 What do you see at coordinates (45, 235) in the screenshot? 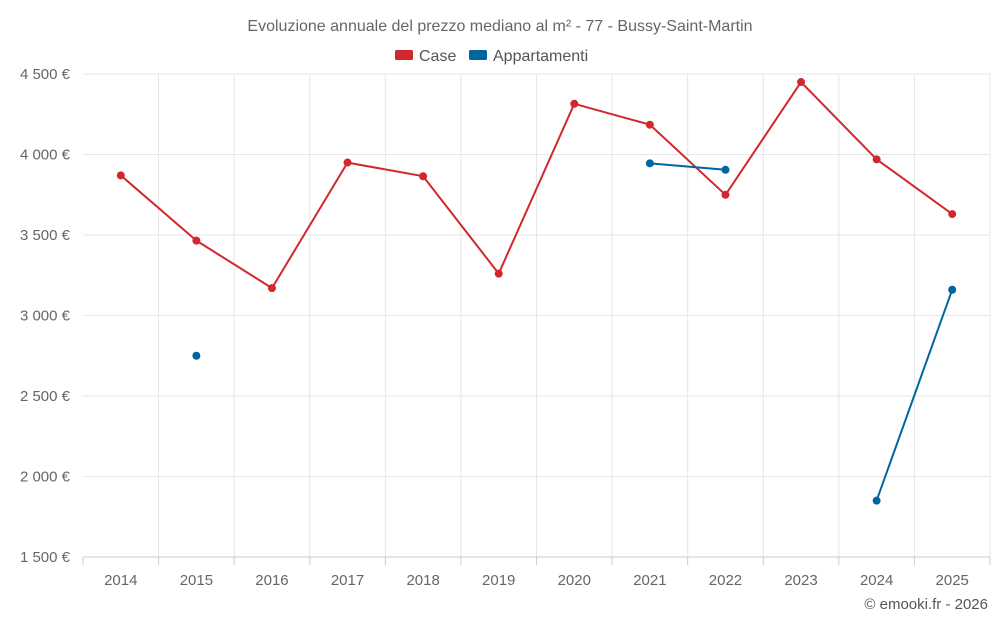
I see `y-tick-label: 3 500 €` at bounding box center [45, 235].